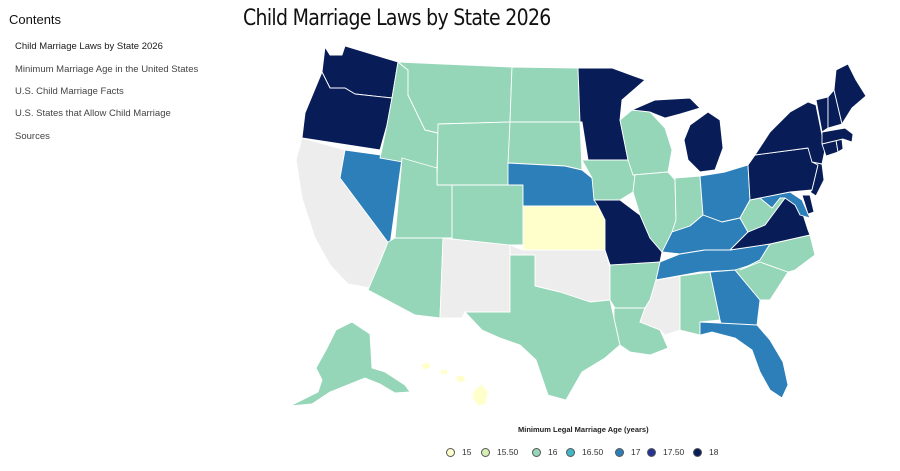  Describe the element at coordinates (397, 18) in the screenshot. I see `page-title: Child Marriage Laws by State 2026` at that location.